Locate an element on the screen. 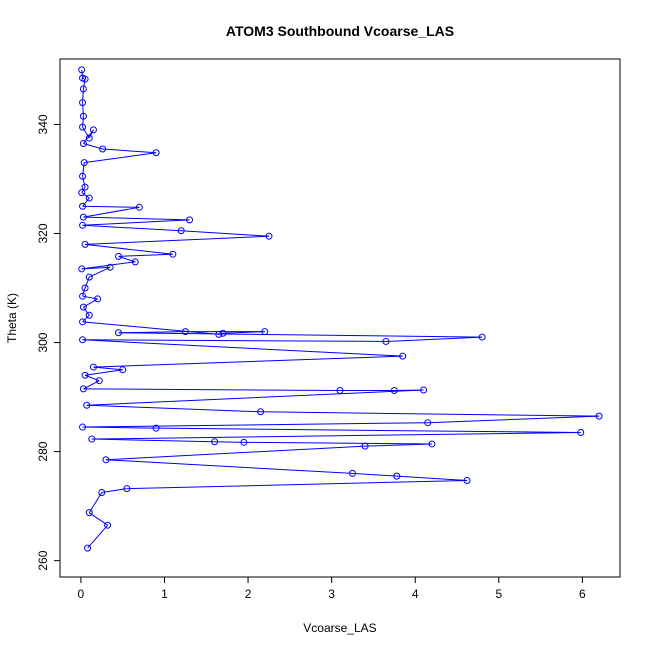  x-tick-label: 4 is located at coordinates (415, 594).